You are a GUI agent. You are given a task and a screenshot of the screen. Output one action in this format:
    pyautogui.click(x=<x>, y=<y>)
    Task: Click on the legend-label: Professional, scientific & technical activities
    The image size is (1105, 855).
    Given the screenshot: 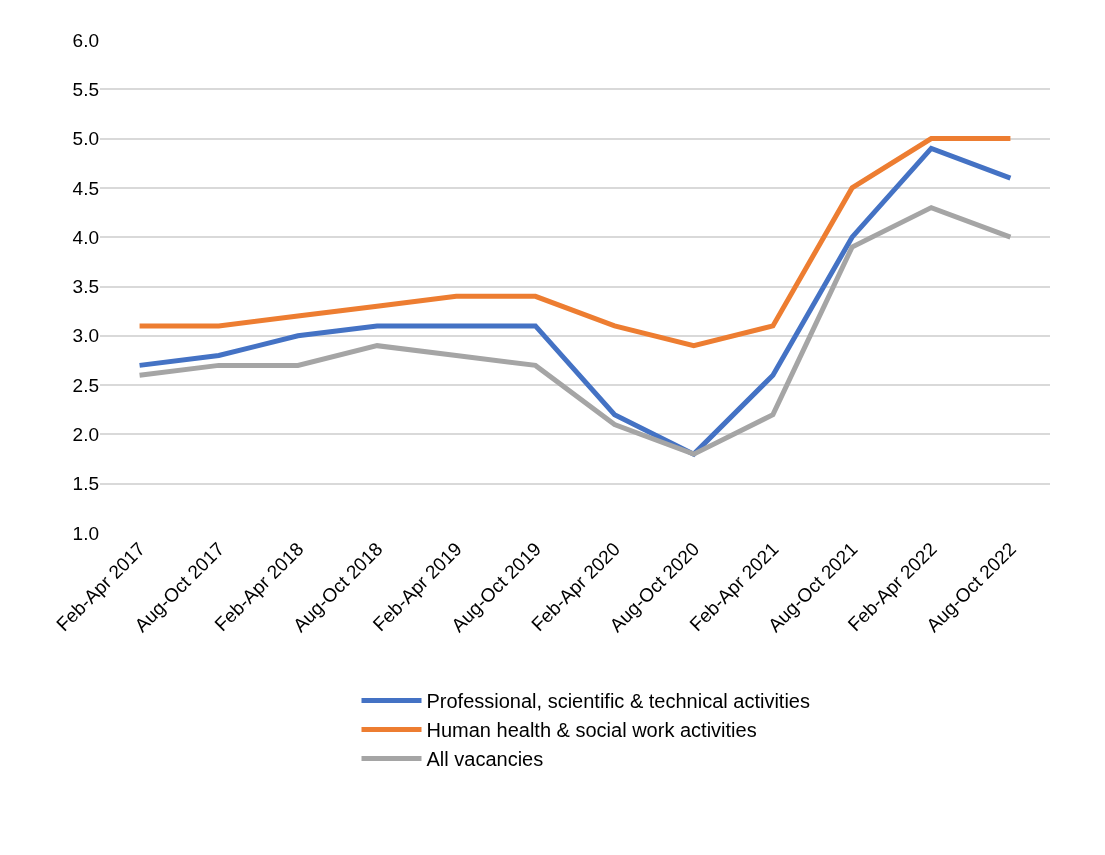 What is the action you would take?
    pyautogui.click(x=618, y=701)
    